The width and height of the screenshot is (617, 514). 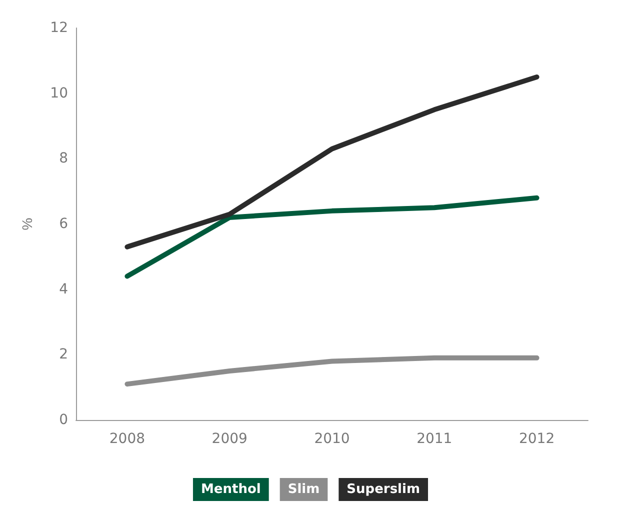 I want to click on y-tick-label: 4, so click(x=63, y=289).